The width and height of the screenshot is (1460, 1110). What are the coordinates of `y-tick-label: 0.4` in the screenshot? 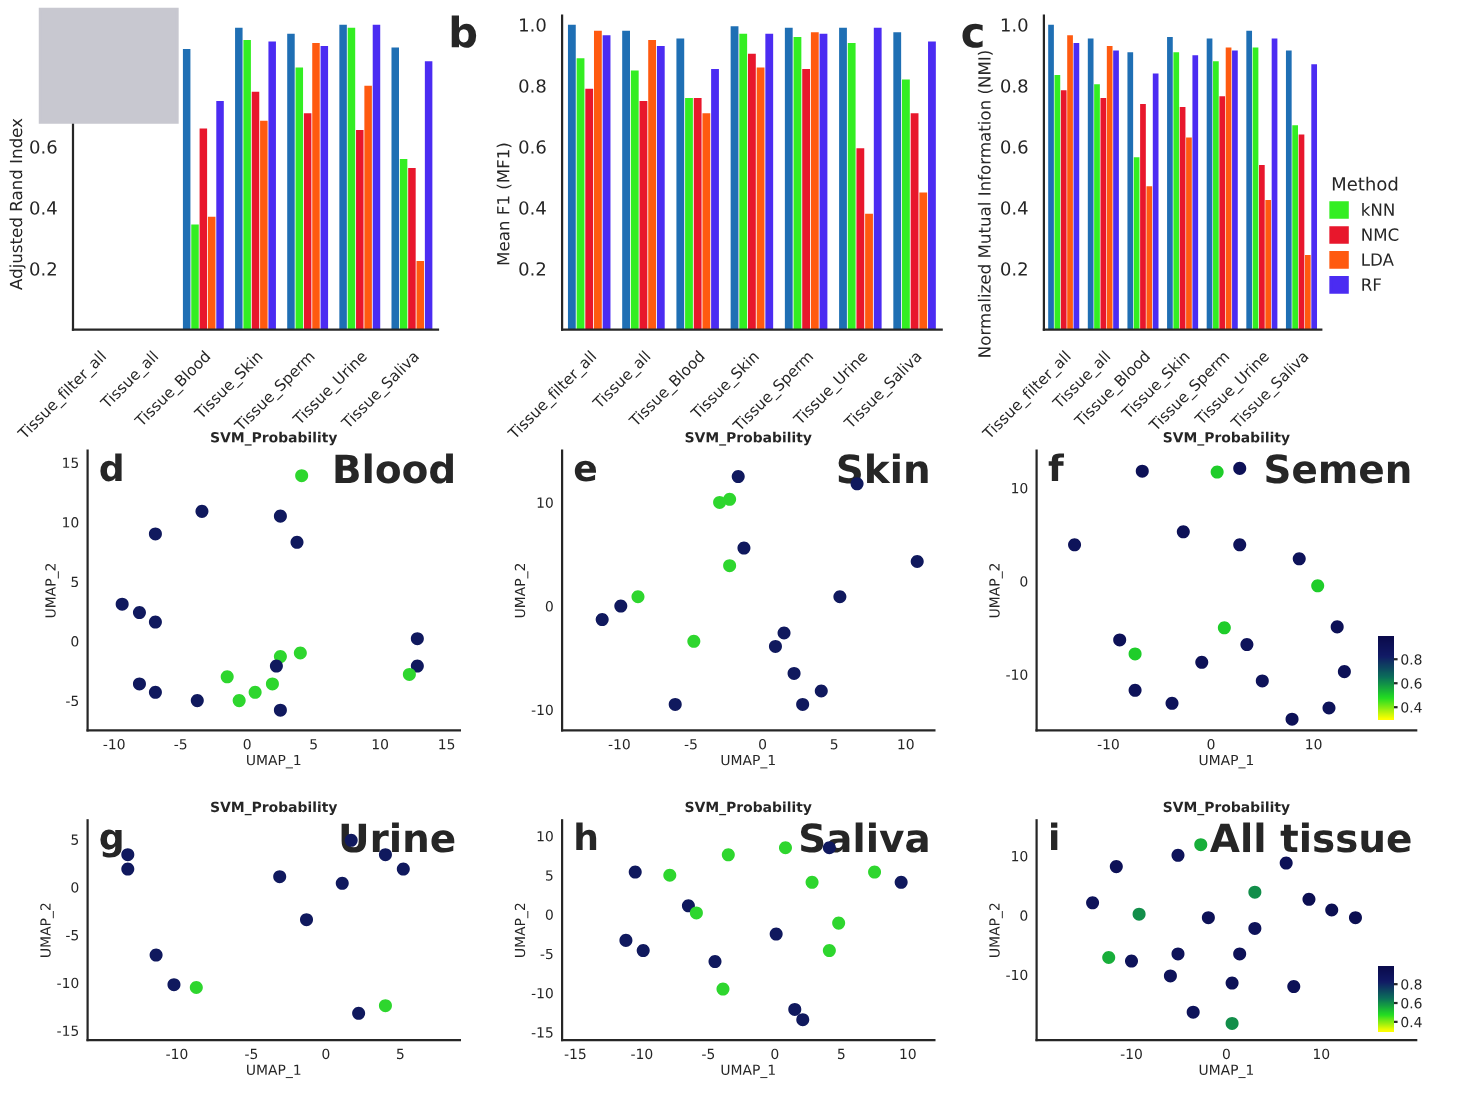 It's located at (1014, 208).